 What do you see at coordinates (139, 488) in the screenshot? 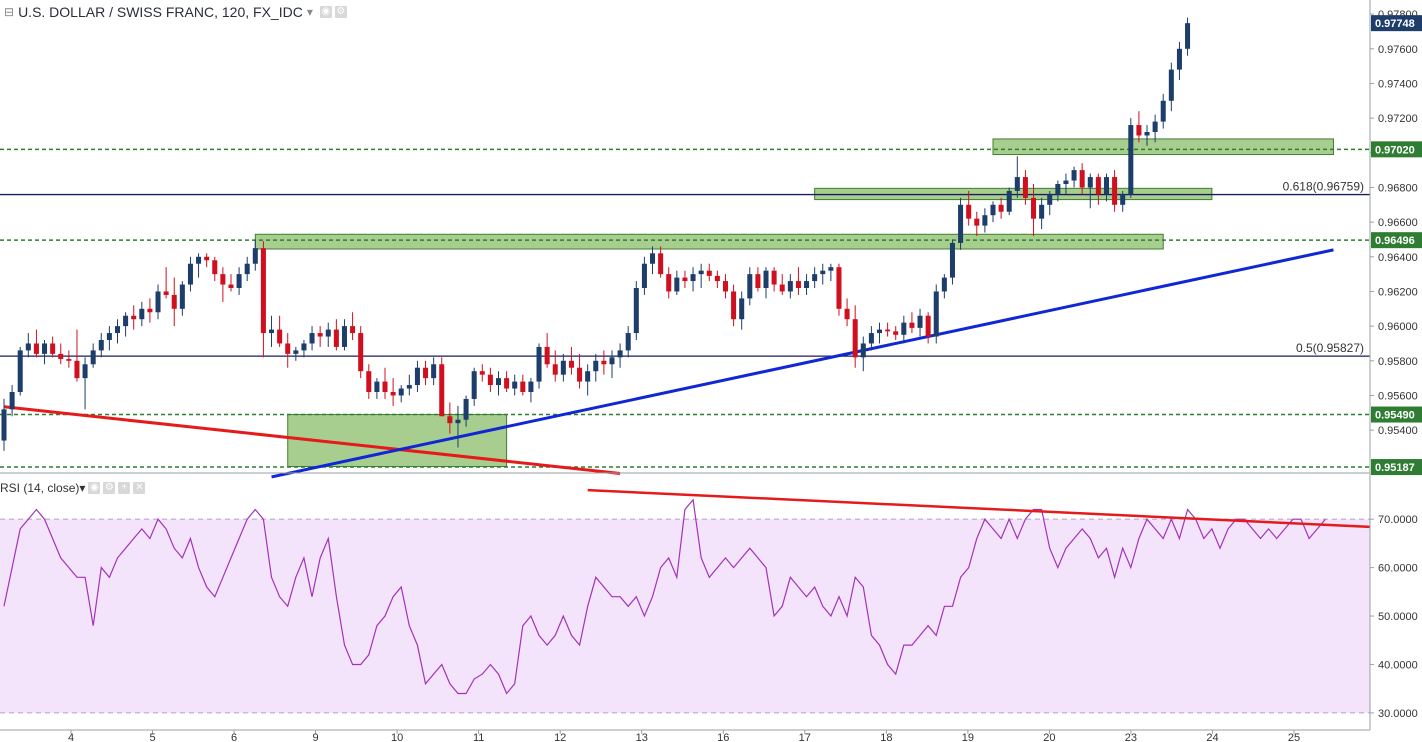
I see `close-icon: ✕` at bounding box center [139, 488].